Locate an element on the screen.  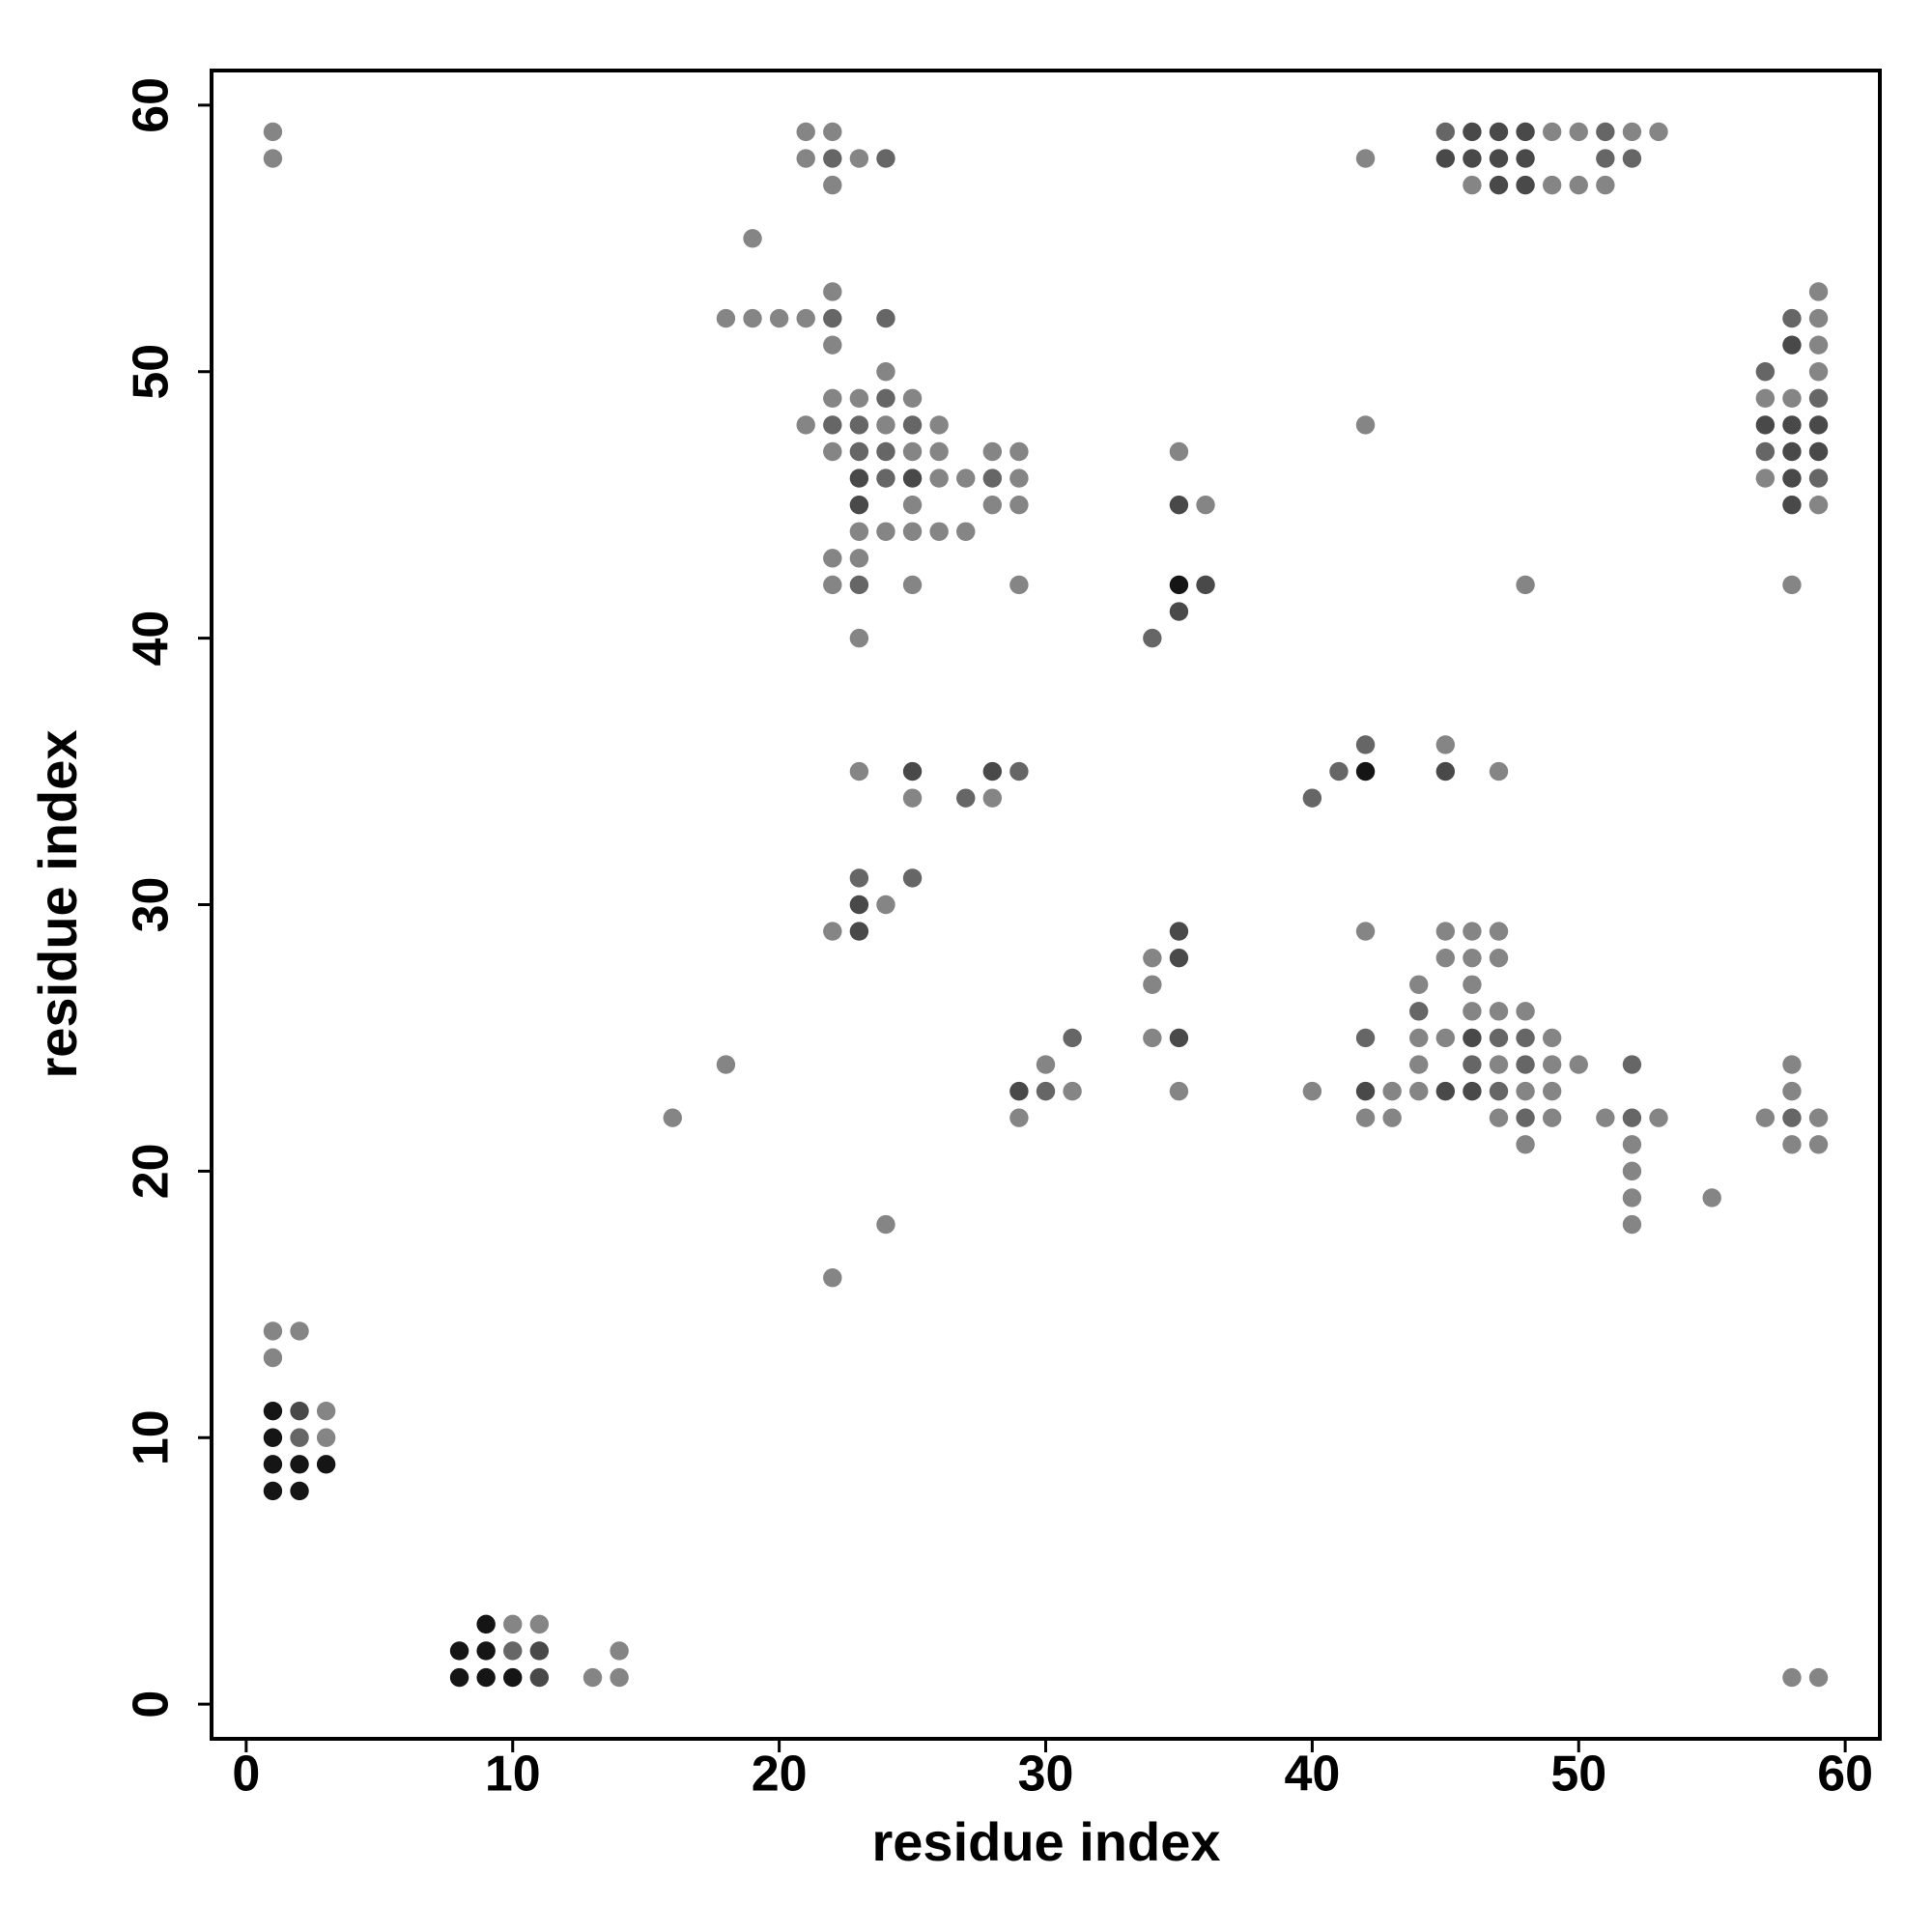
x-tick-label: 50 is located at coordinates (1578, 1775).